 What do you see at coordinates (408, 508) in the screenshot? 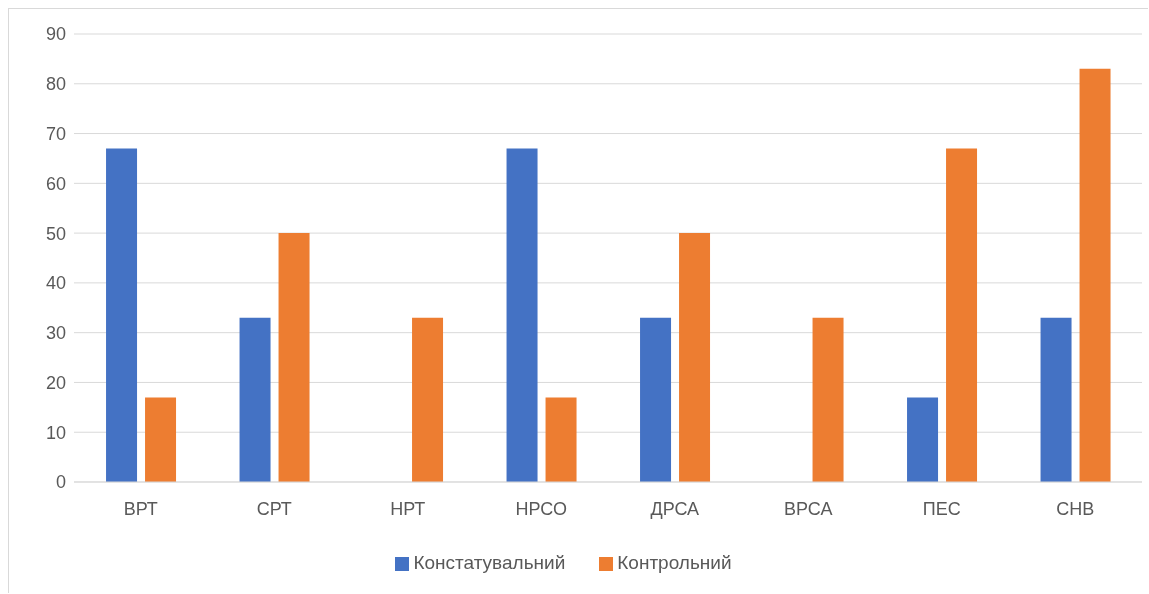
I see `x-tick-label: НРТ` at bounding box center [408, 508].